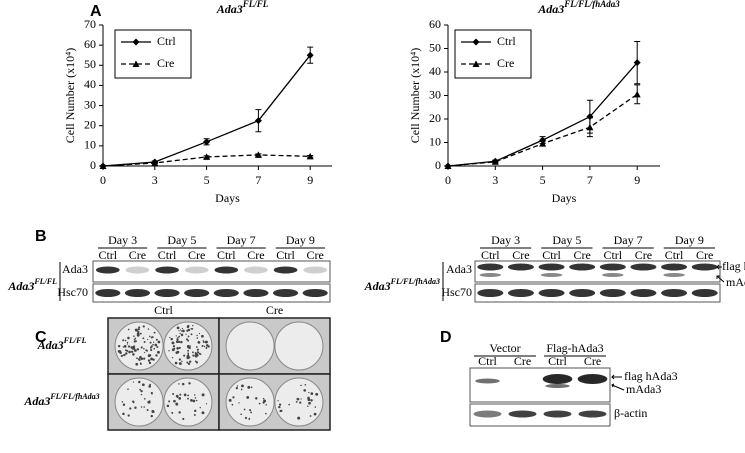  I want to click on chart-title-sup: FL/FL, so click(255, 4).